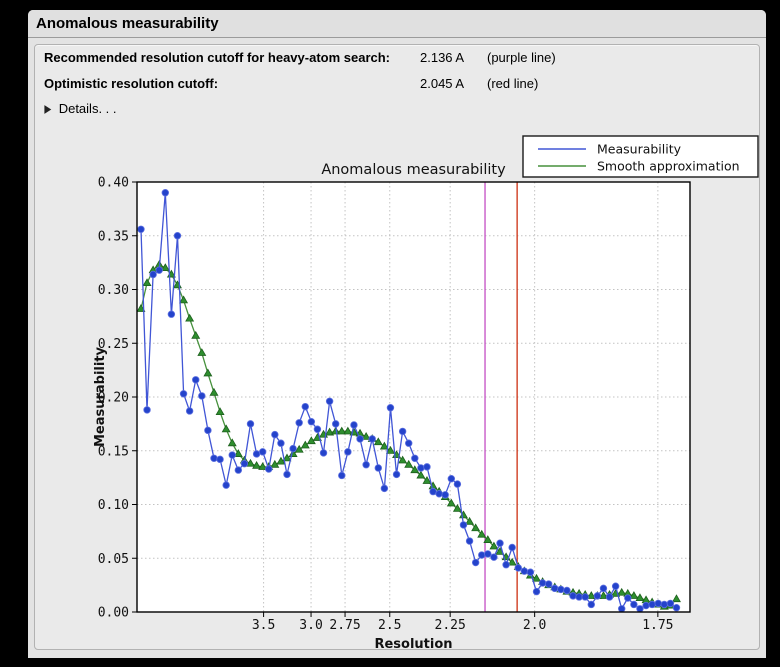  Describe the element at coordinates (513, 83) in the screenshot. I see `optimistic-cutoff-note: (red line)` at that location.